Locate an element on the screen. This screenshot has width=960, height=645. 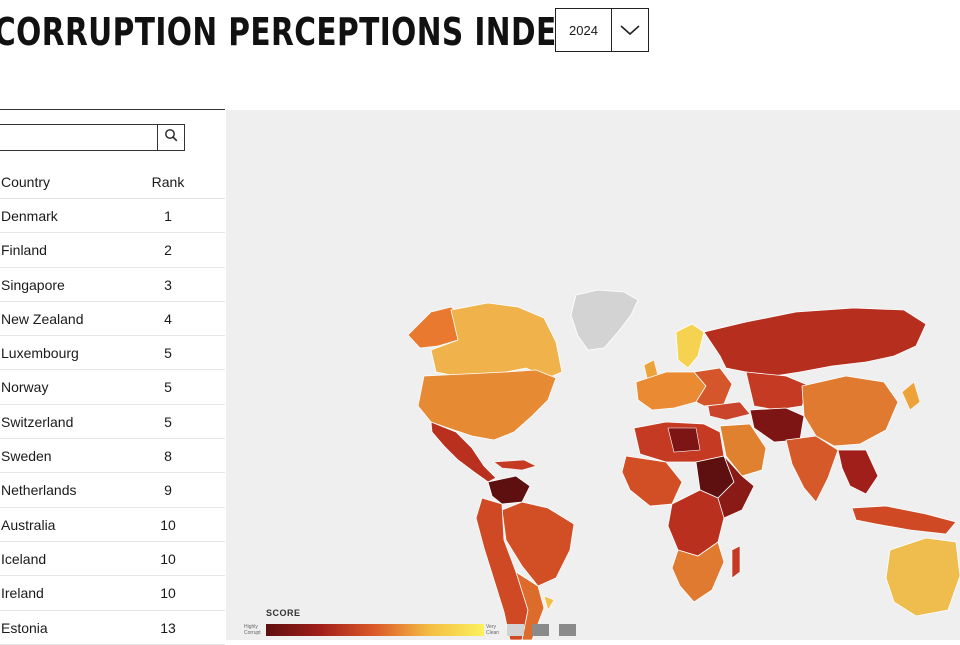
search-icon is located at coordinates (171, 137).